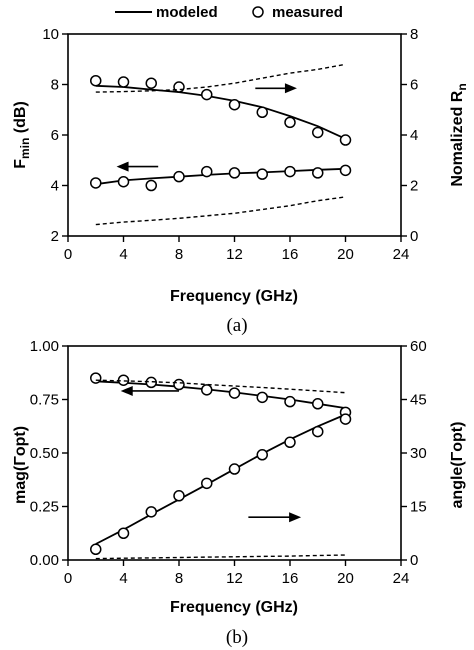  Describe the element at coordinates (457, 138) in the screenshot. I see `chart-a-right-y-axis-title-main: Nomalized R` at that location.